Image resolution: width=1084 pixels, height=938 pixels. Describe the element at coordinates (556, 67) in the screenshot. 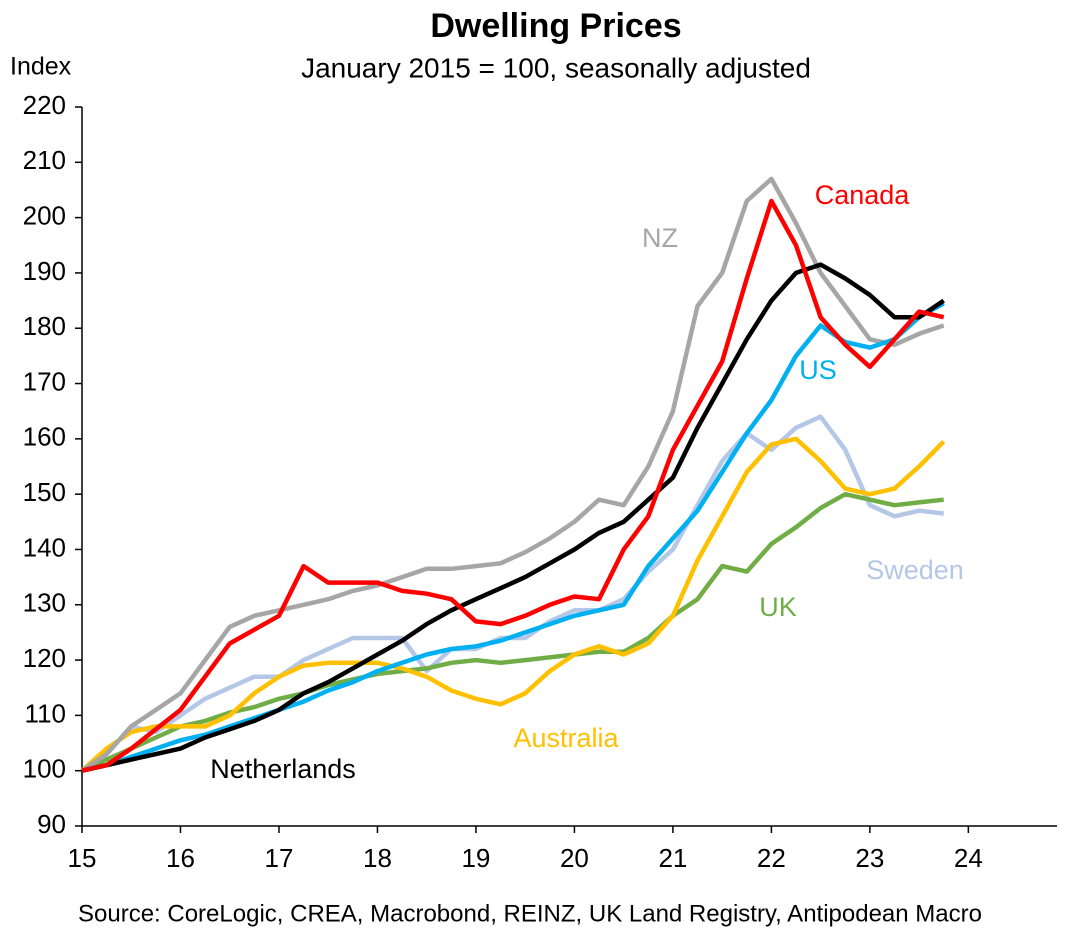

I see `chart-subtitle: January 2015 = 100, seasonally adjusted` at that location.